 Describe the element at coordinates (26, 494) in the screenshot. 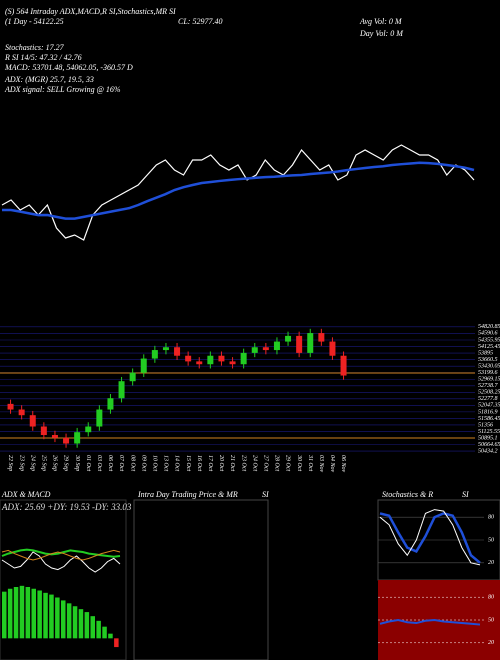

I see `panel-title: ADX & MACD` at that location.